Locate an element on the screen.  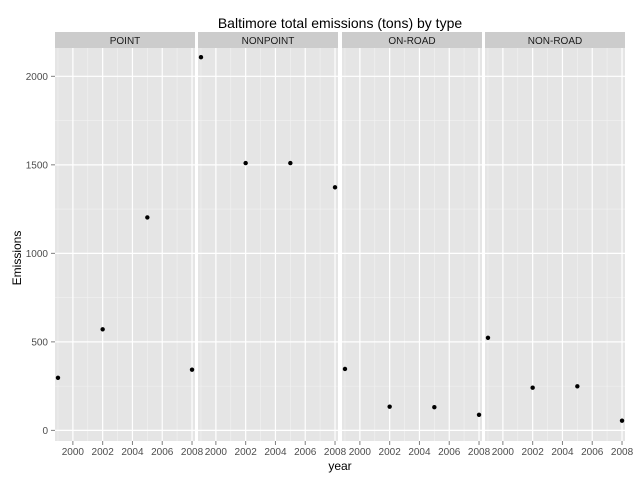
facet-strip-label: NONPOINT is located at coordinates (268, 41).